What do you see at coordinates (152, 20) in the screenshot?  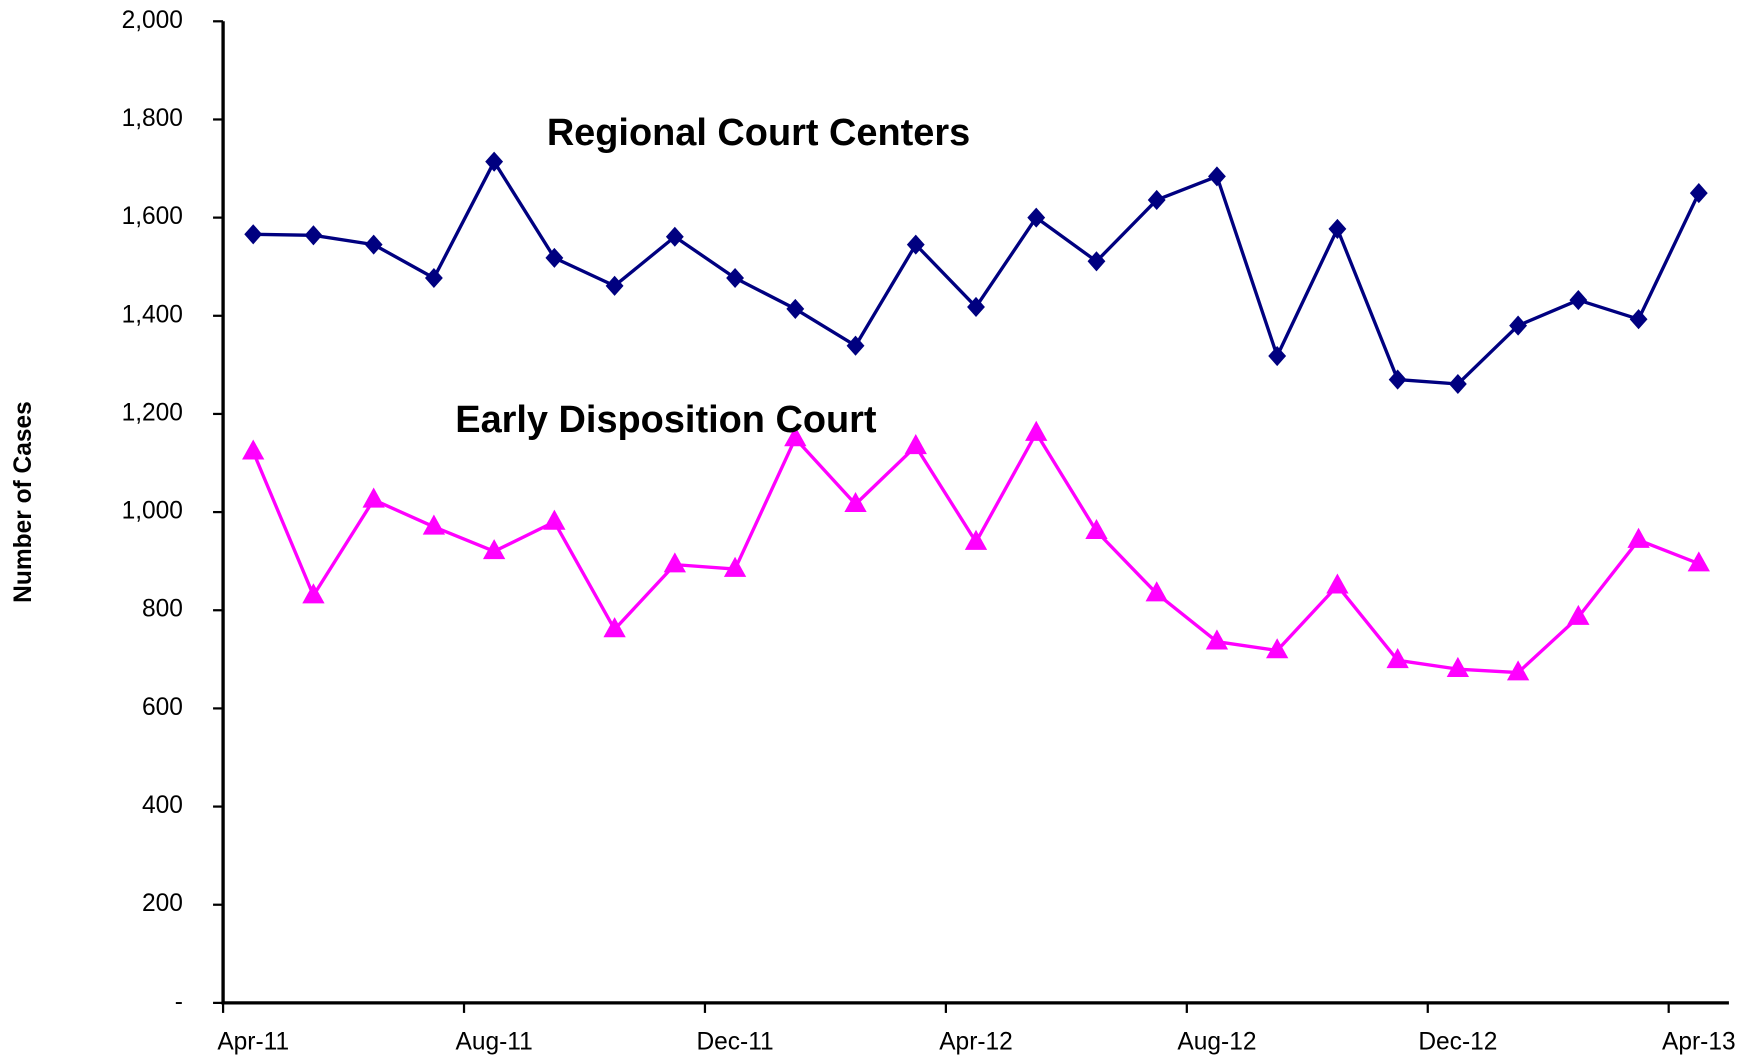 I see `y-tick-label: 2,000` at bounding box center [152, 20].